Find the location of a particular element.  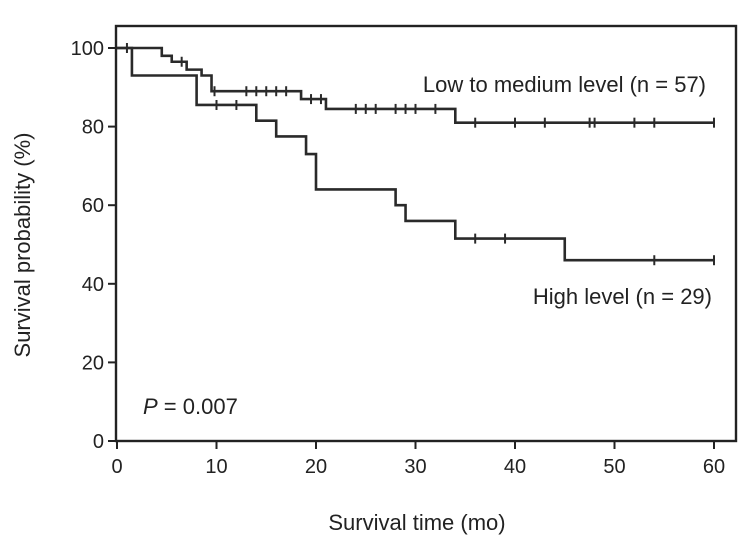

y-tick-label-20: 20 is located at coordinates (93, 363).